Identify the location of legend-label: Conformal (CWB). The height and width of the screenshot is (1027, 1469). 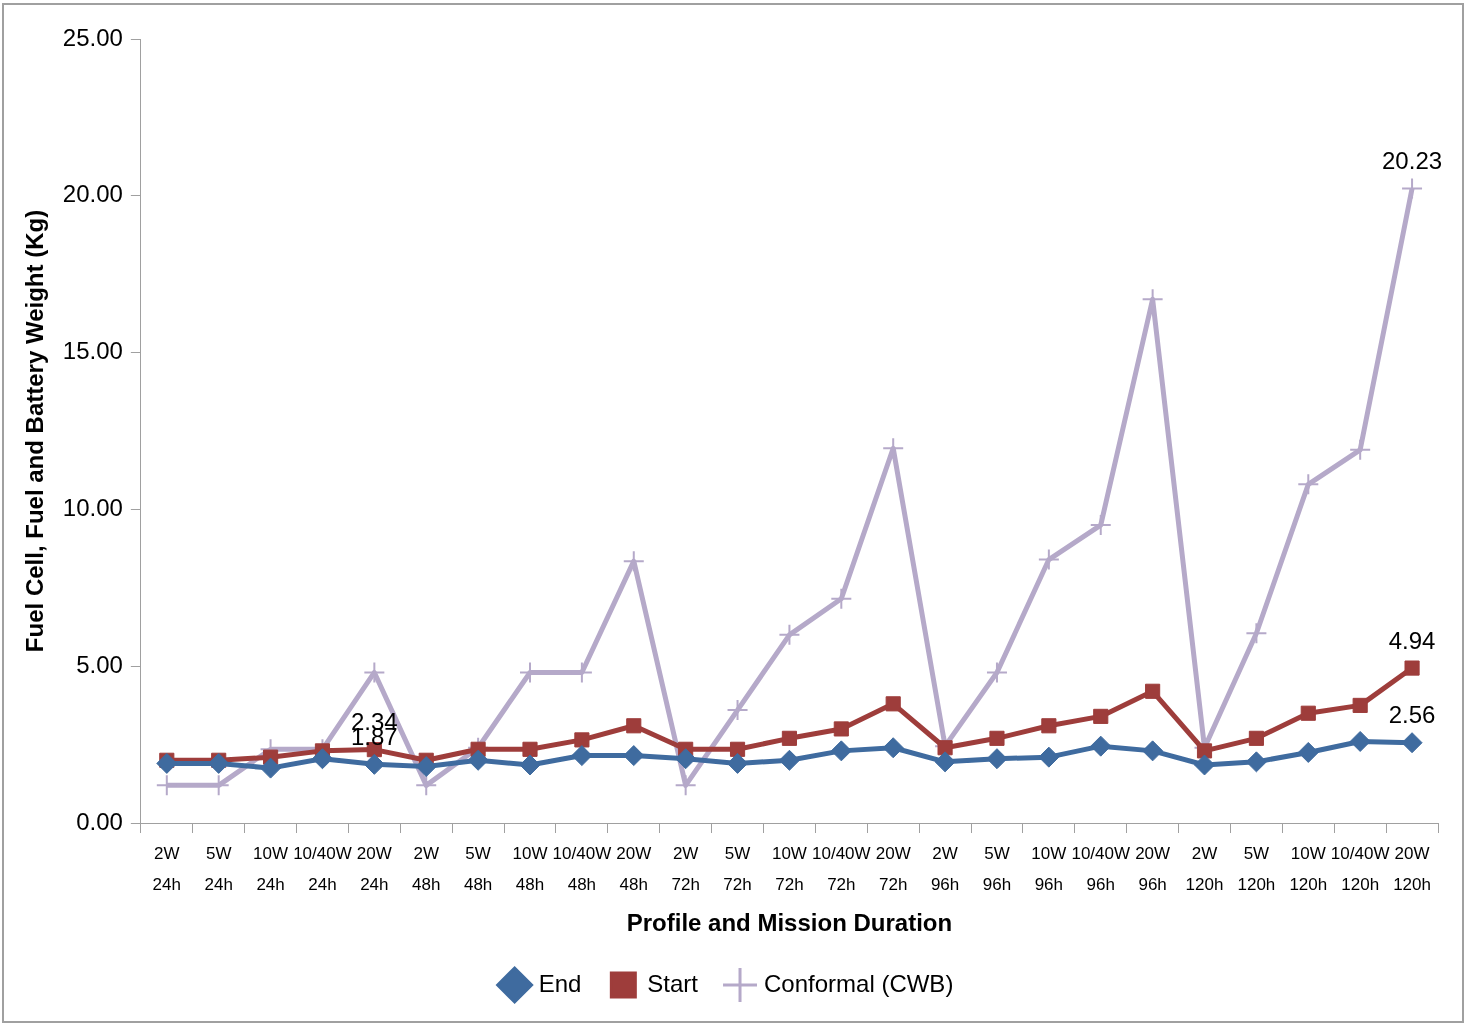
(859, 983).